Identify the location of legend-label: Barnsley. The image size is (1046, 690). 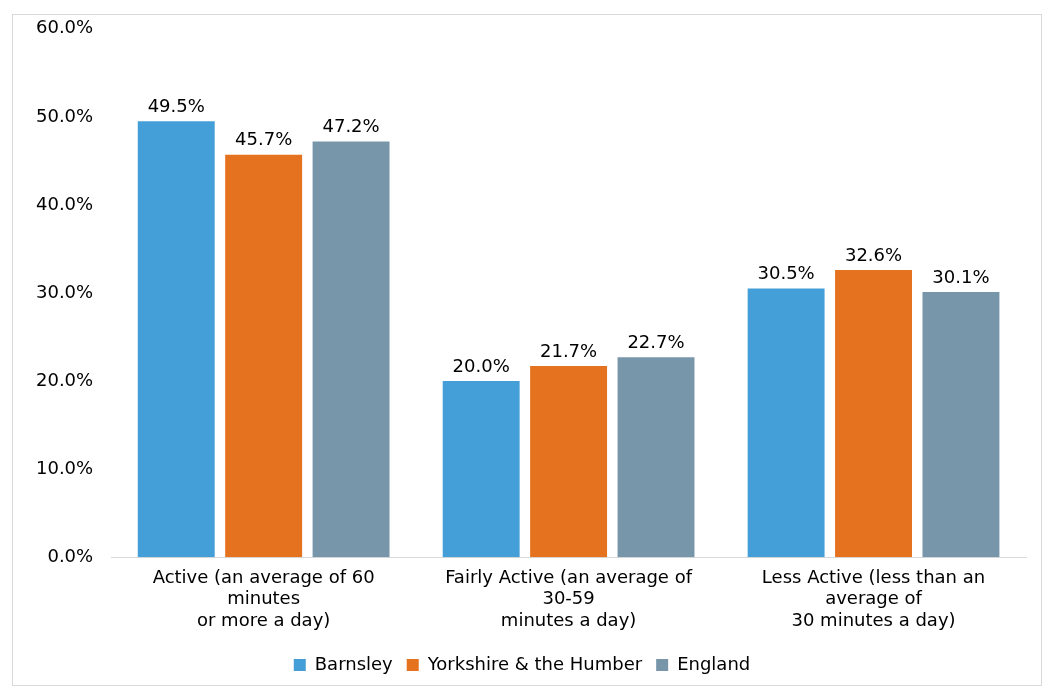
(354, 663).